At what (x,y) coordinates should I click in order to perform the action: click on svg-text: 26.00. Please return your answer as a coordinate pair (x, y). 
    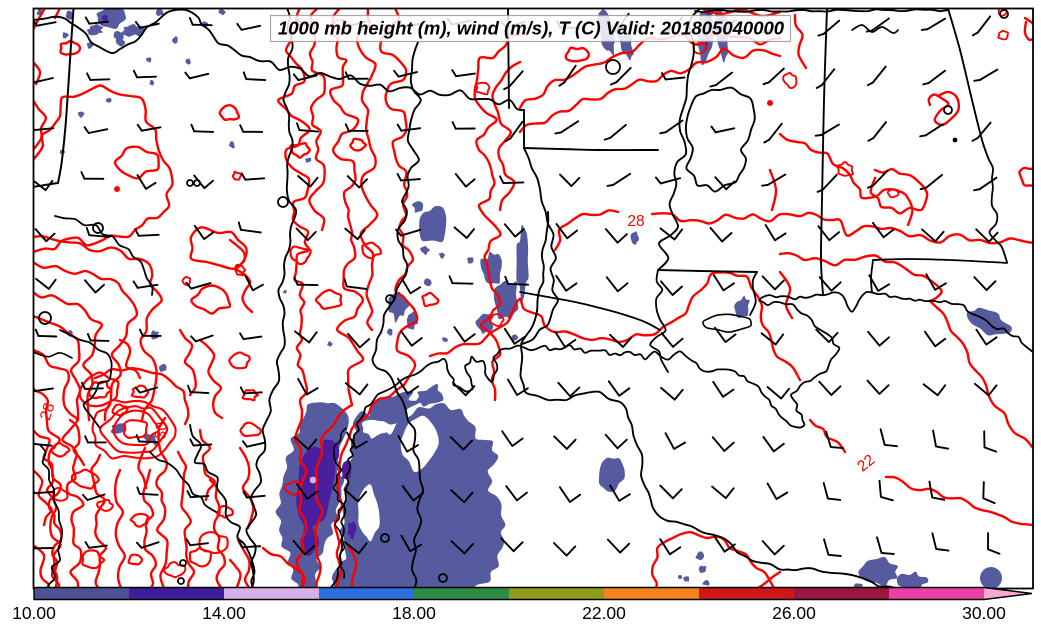
    Looking at the image, I should click on (794, 613).